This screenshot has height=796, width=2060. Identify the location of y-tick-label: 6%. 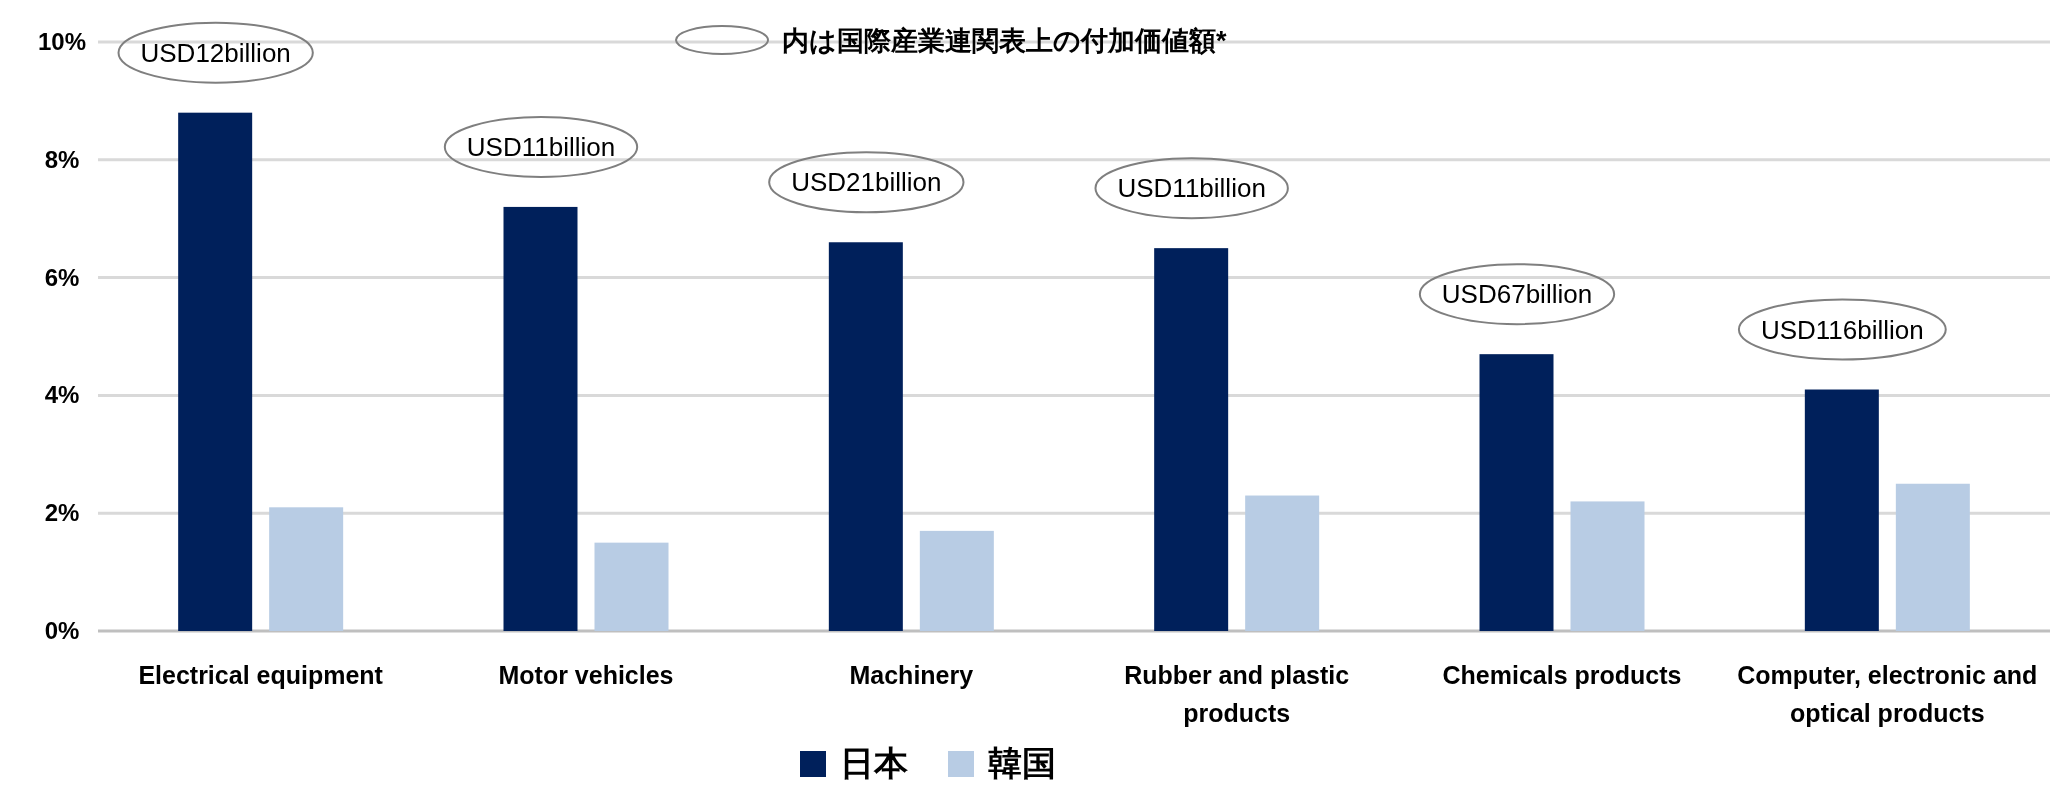
(62, 277).